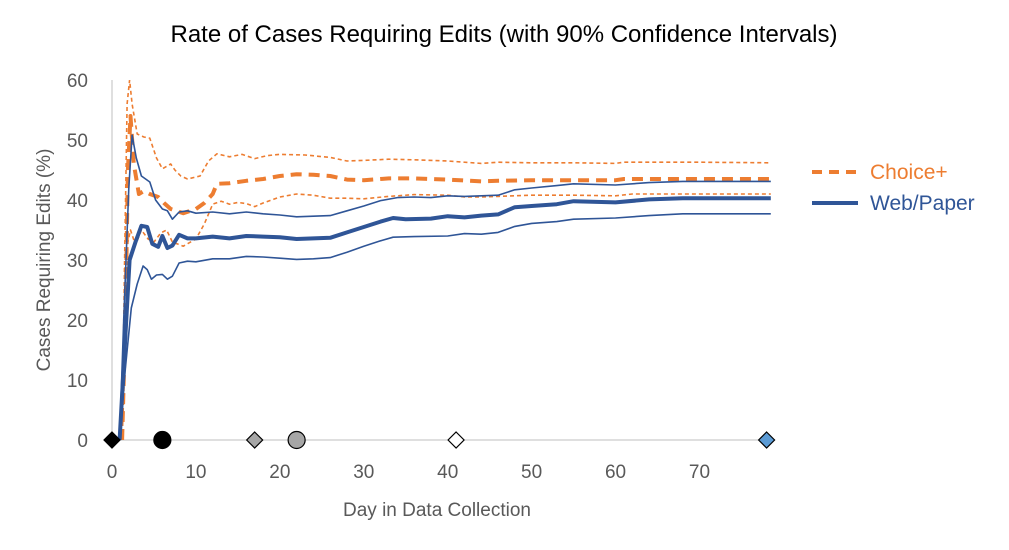 This screenshot has height=550, width=1009. Describe the element at coordinates (77, 141) in the screenshot. I see `y-tick-label: 50` at that location.